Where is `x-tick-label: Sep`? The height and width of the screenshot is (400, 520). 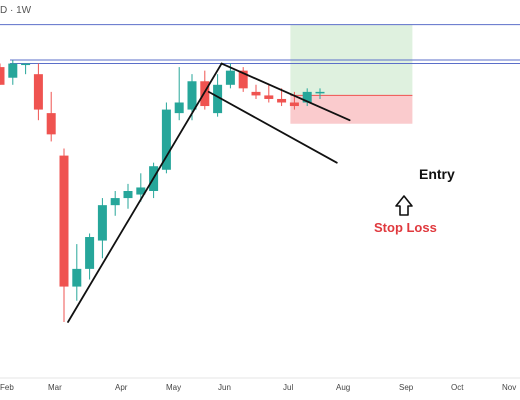 x-tick-label: Sep is located at coordinates (406, 387).